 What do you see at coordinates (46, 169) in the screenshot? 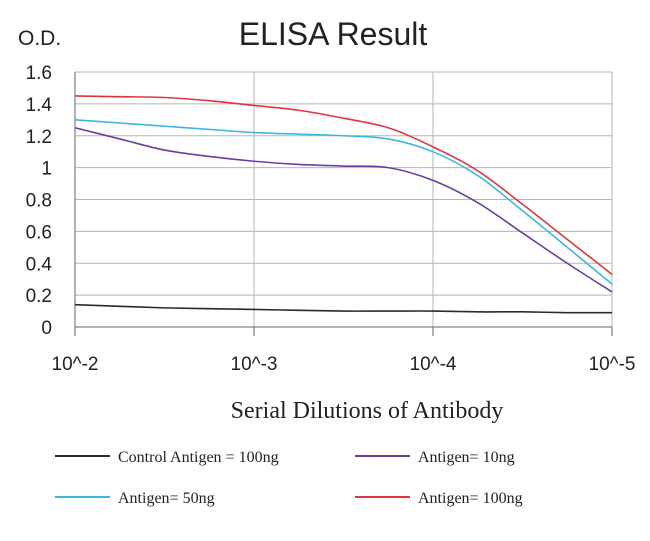
I see `y-tick-label: 1` at bounding box center [46, 169].